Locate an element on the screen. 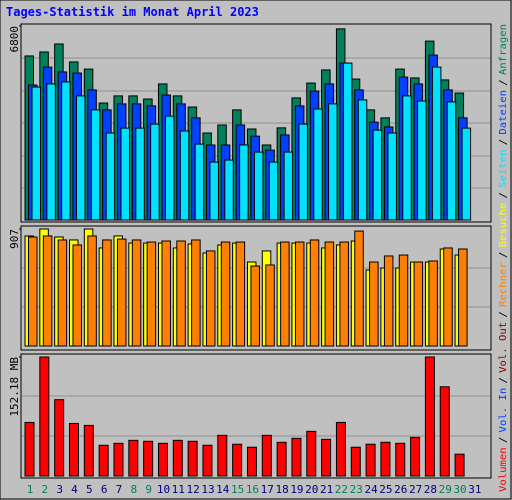 Image resolution: width=512 pixels, height=500 pixels. x-tick-label: 4 is located at coordinates (74, 489).